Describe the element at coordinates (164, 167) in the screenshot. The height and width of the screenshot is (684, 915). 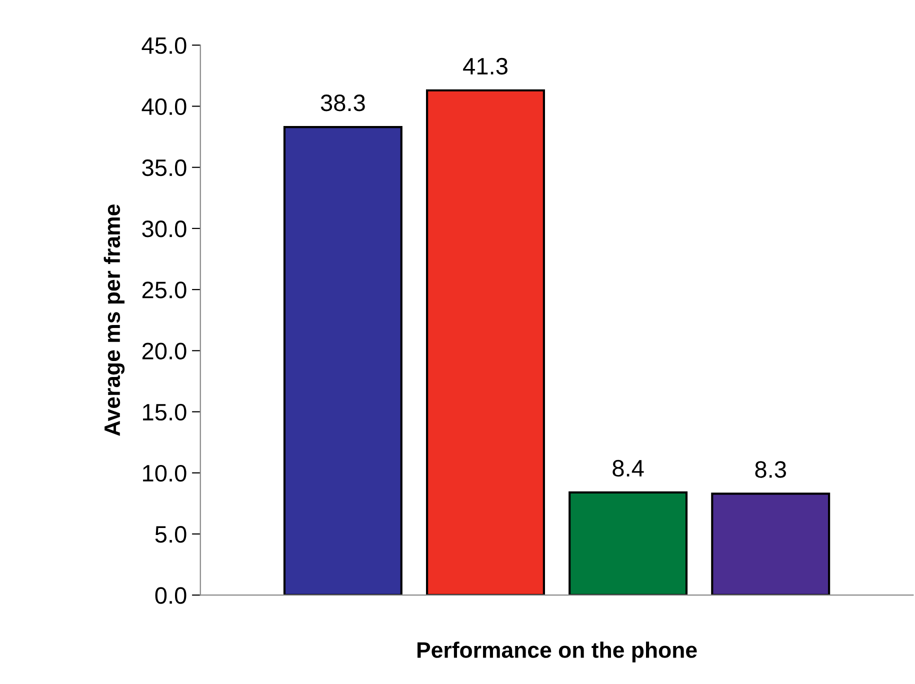
I see `y-tick-label: 35.0` at that location.